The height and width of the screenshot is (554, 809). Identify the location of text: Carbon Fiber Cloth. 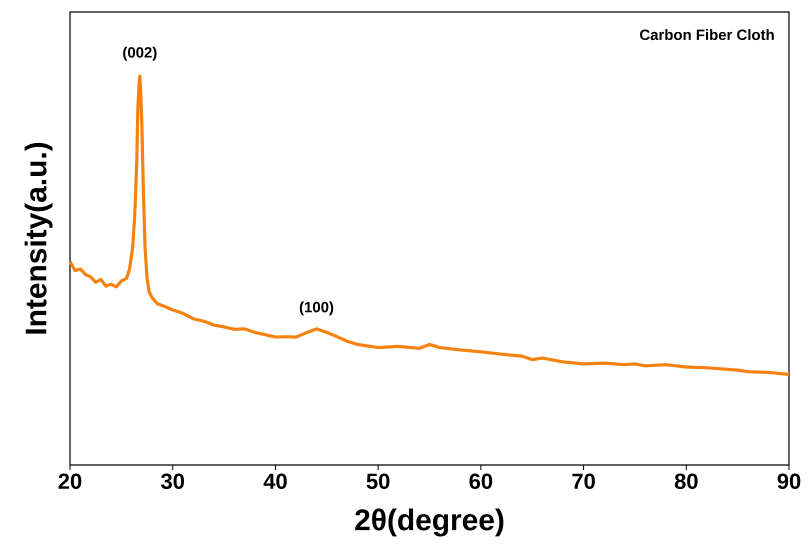
(707, 34).